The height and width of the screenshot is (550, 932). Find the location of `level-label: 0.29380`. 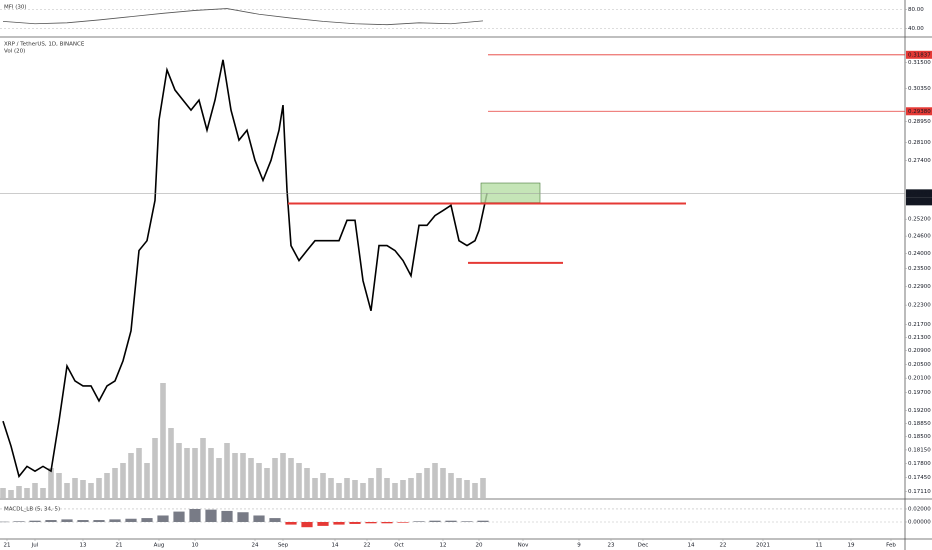

level-label: 0.29380 is located at coordinates (919, 112).